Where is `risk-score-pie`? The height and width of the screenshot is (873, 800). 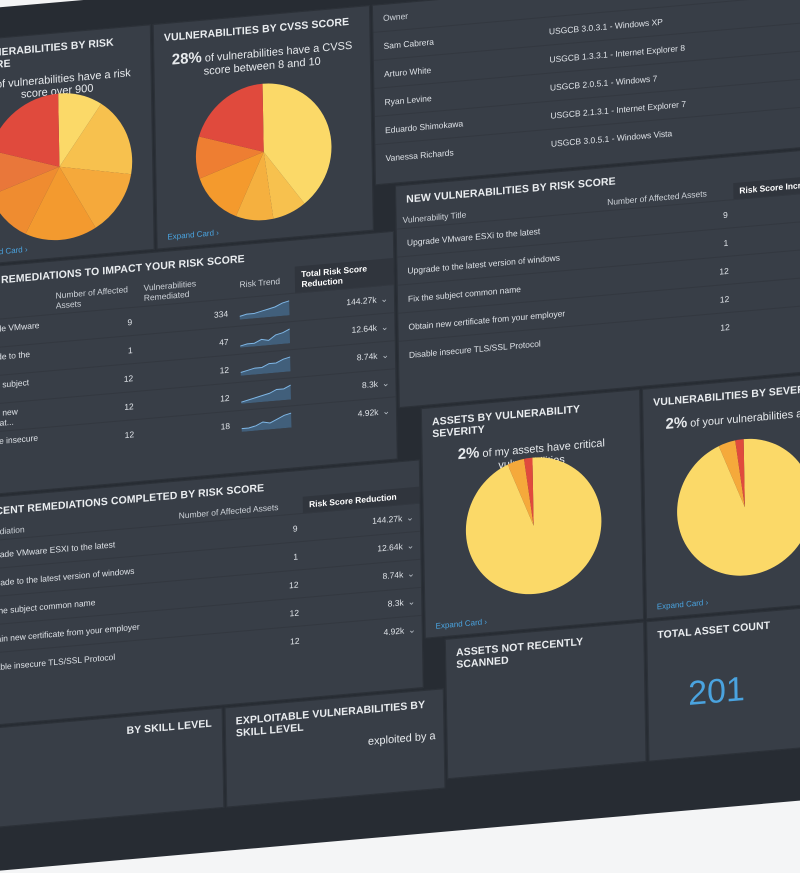 risk-score-pie is located at coordinates (66, 166).